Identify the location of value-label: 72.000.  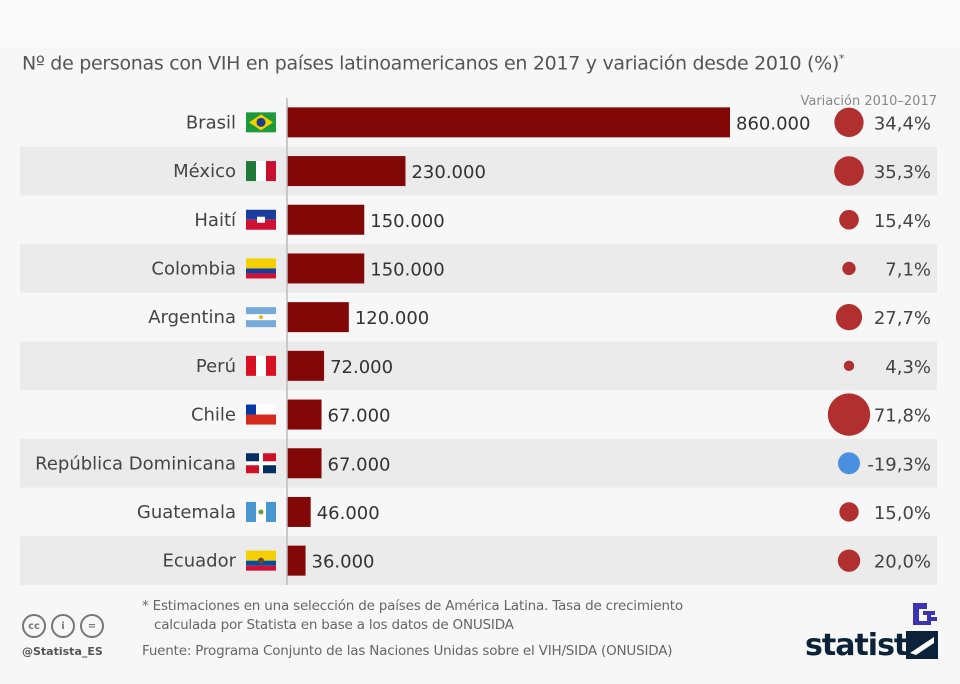
(361, 367).